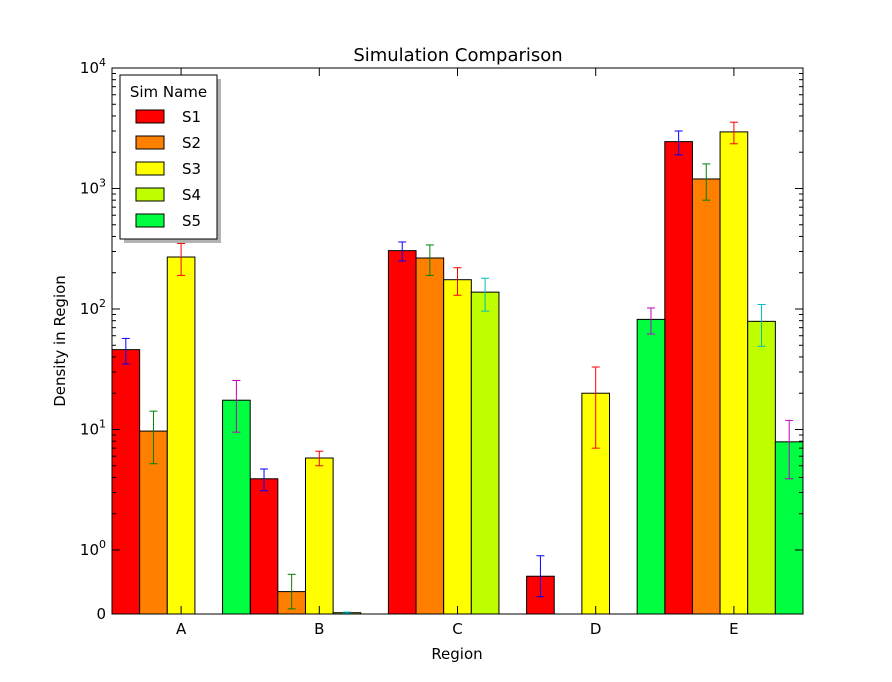 This screenshot has height=682, width=892. What do you see at coordinates (706, 396) in the screenshot?
I see `bar-S2-E` at bounding box center [706, 396].